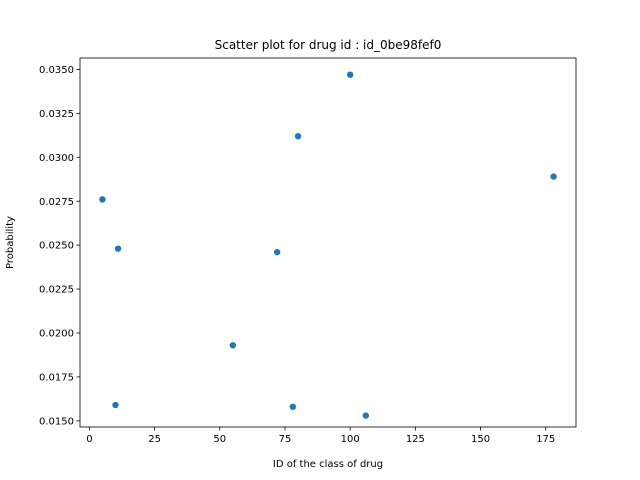 The width and height of the screenshot is (640, 480). I want to click on x-tick-label: 175, so click(545, 439).